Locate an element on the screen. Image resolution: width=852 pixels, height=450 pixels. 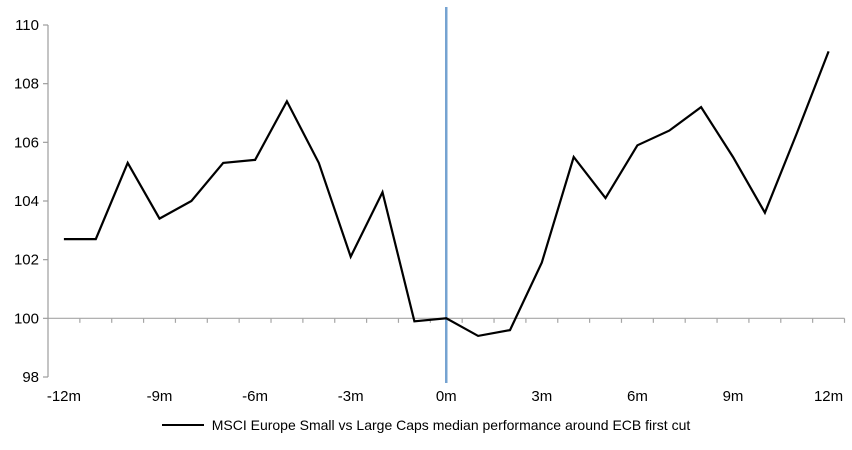
x-tick-label: 12m is located at coordinates (828, 396).